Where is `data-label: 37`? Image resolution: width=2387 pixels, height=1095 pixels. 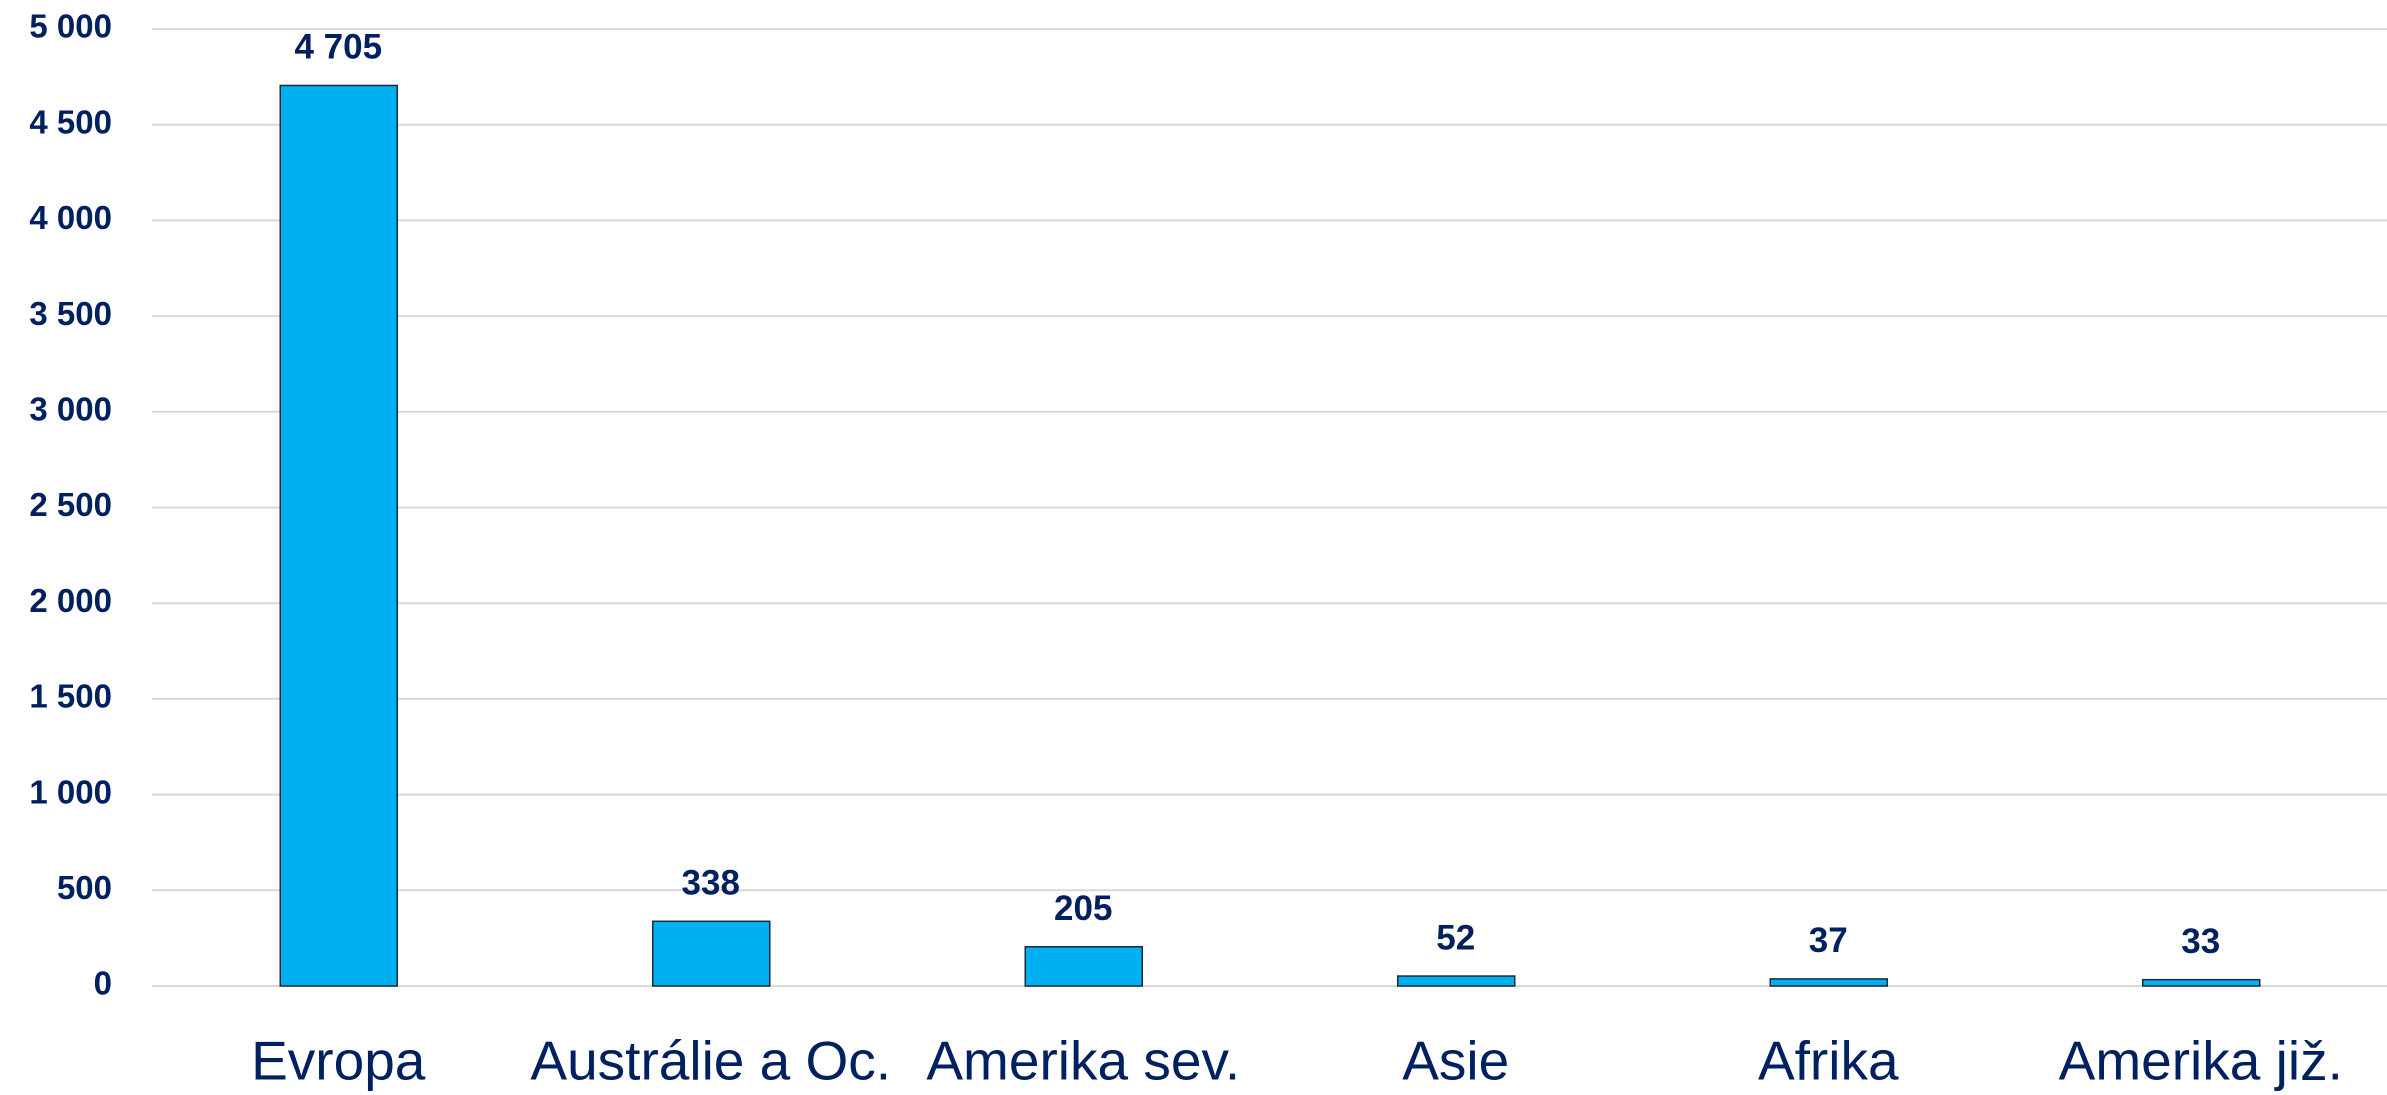 data-label: 37 is located at coordinates (1828, 940).